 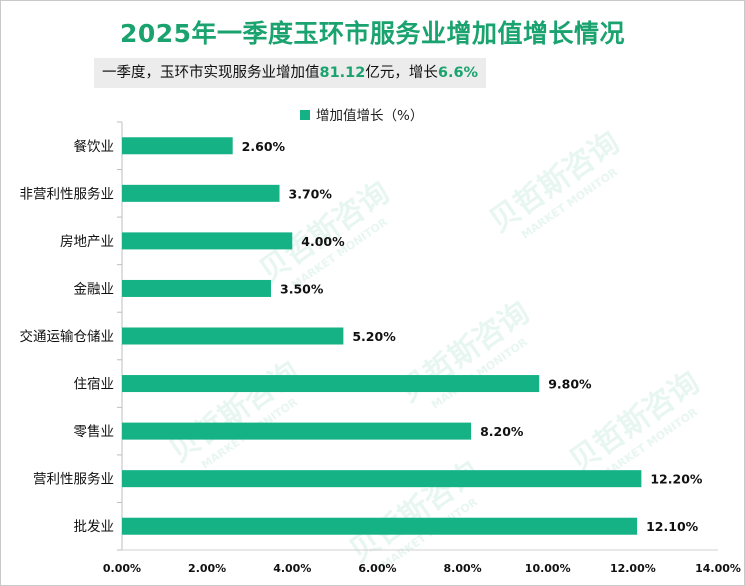 I want to click on legend: 增加值增长（%）, so click(x=361, y=114).